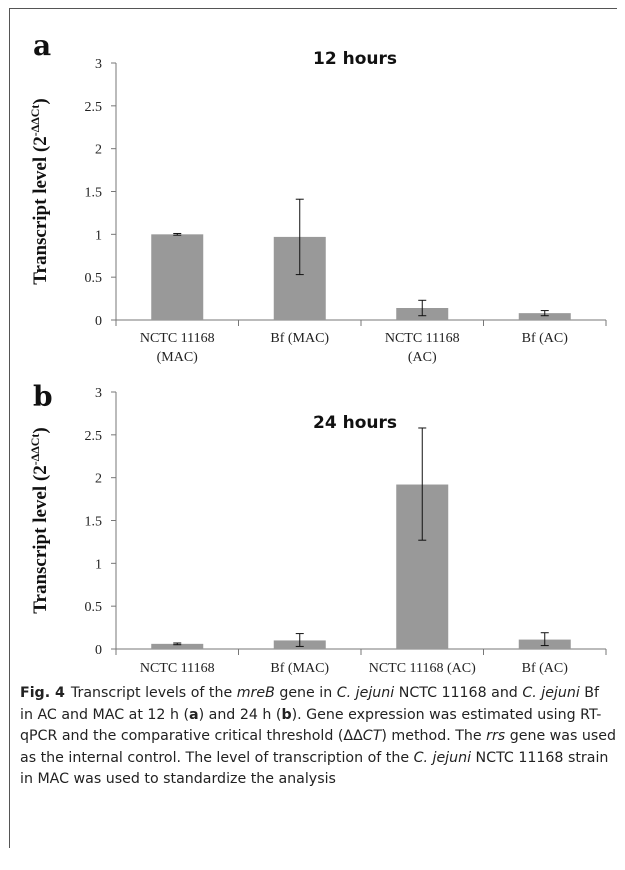 Image resolution: width=625 pixels, height=870 pixels. I want to click on panel-letter: b, so click(43, 396).